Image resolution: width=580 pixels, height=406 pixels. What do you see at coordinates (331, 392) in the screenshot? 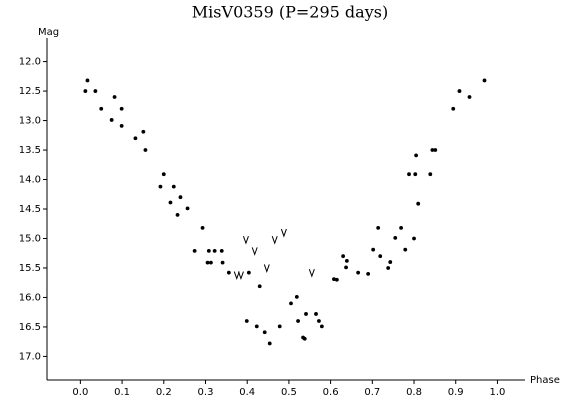
I see `x-tick-label: 0.6` at bounding box center [331, 392].